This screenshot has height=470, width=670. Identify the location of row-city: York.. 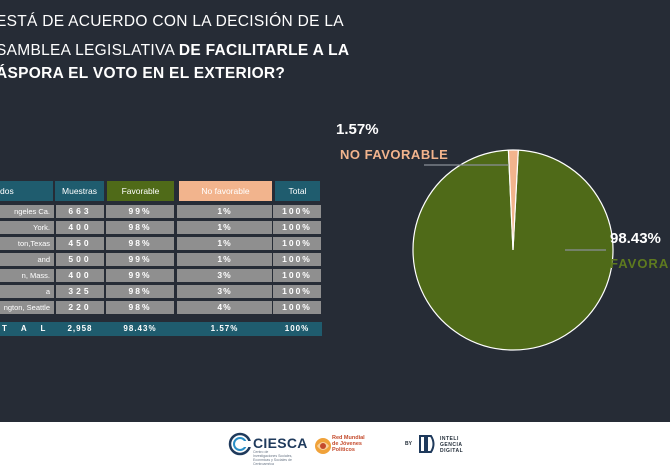
(27, 227).